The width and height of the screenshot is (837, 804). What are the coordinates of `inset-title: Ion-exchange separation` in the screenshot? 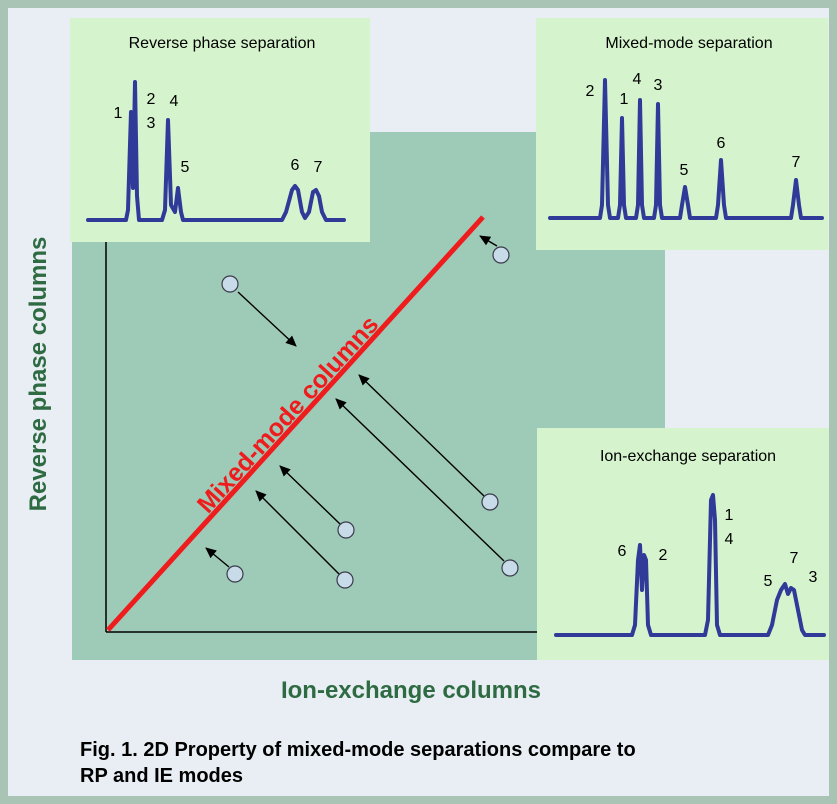 It's located at (688, 456).